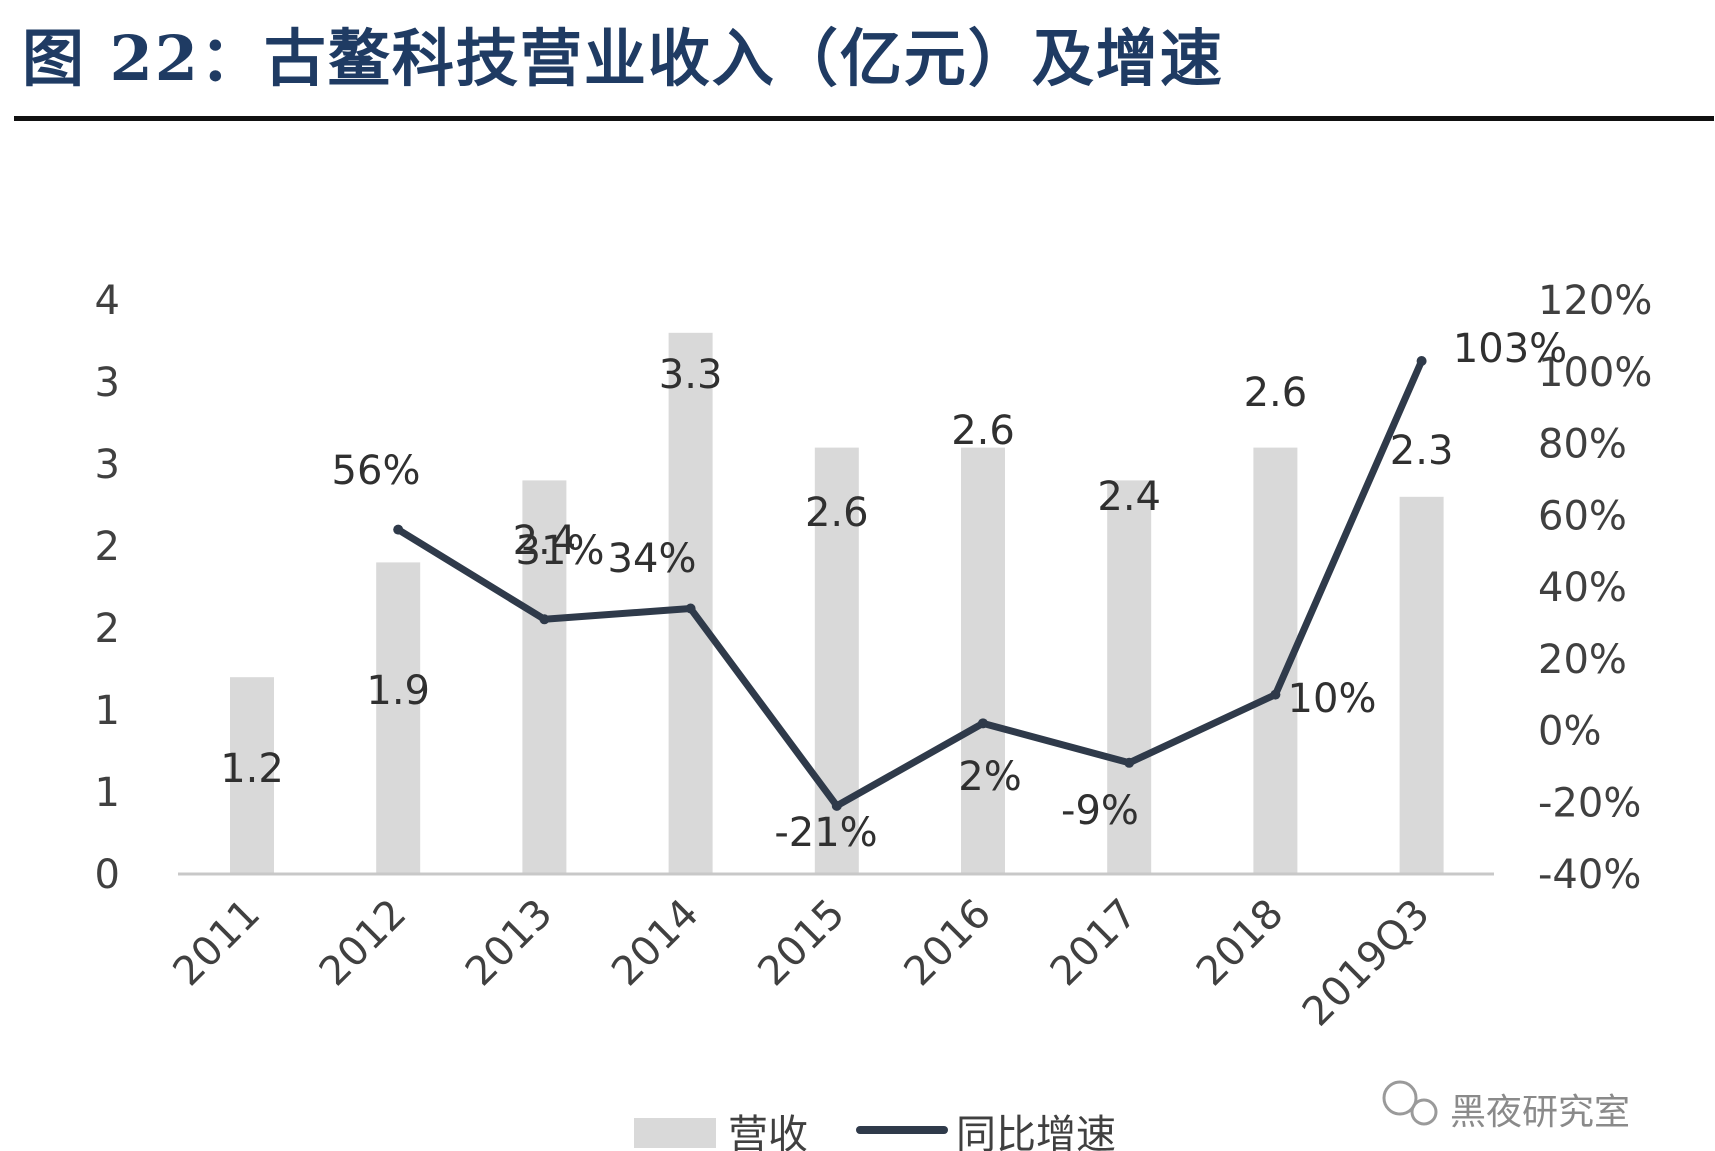 The image size is (1715, 1151). I want to click on title-underline, so click(864, 118).